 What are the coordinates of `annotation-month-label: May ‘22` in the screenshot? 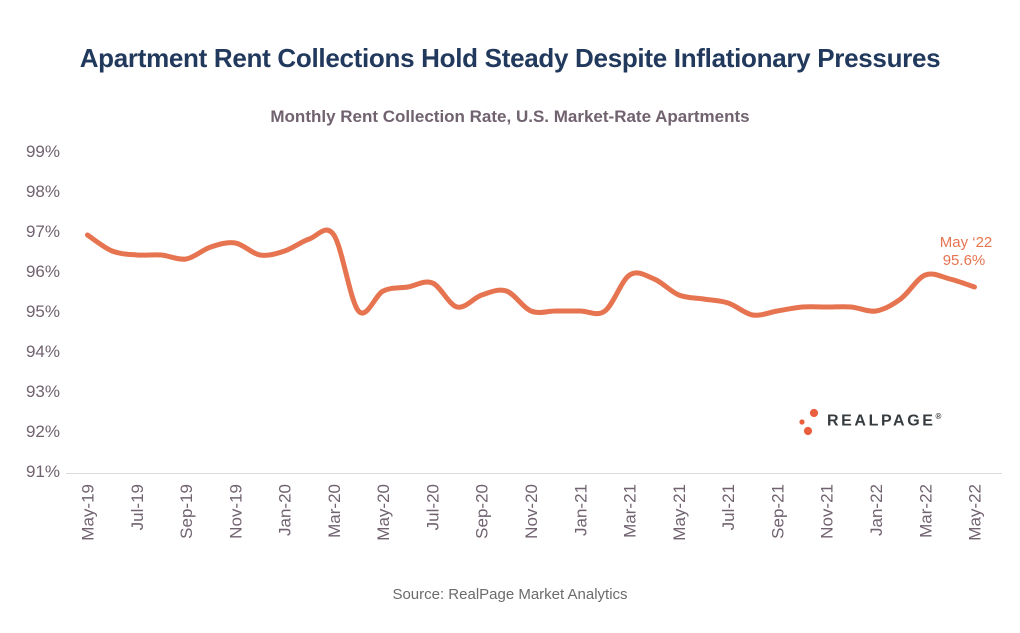 It's located at (966, 242).